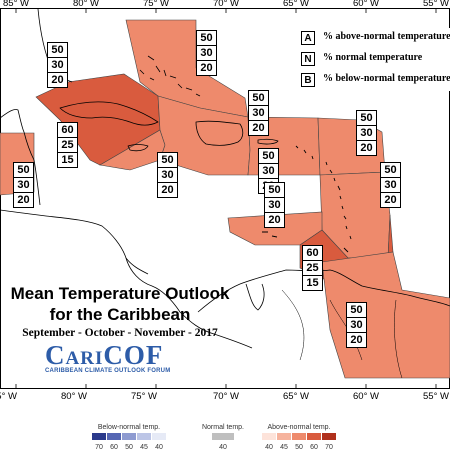 This screenshot has height=450, width=450. I want to click on legend-text: % below-normal temperature, so click(386, 78).